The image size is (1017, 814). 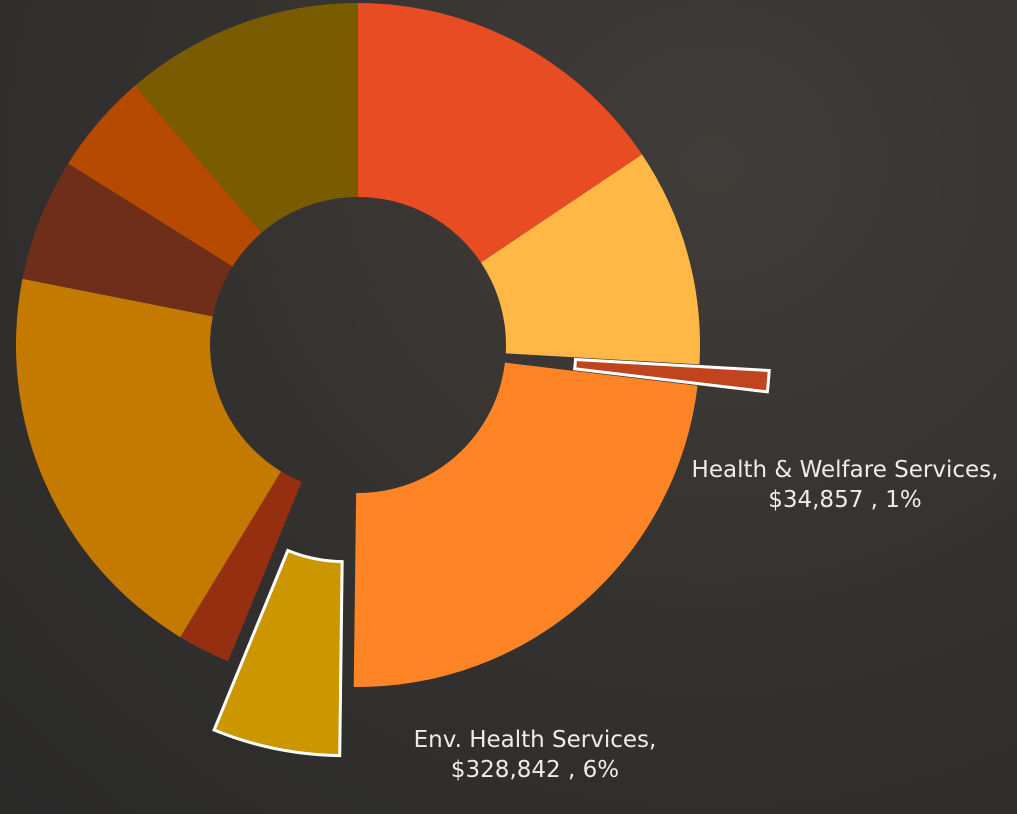 What do you see at coordinates (535, 755) in the screenshot?
I see `data-label: Env. Health Services, $328,842 , 6%` at bounding box center [535, 755].